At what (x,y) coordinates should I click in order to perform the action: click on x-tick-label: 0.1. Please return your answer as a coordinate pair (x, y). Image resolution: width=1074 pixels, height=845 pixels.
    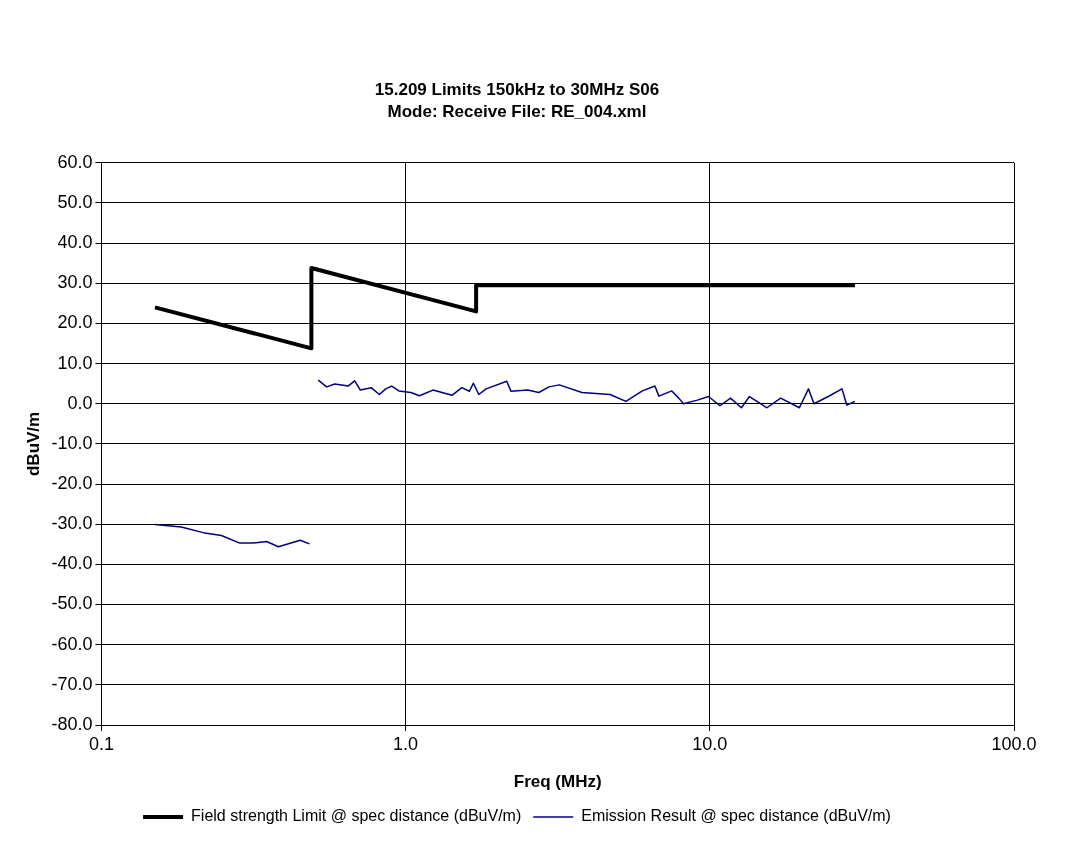
    Looking at the image, I should click on (101, 743).